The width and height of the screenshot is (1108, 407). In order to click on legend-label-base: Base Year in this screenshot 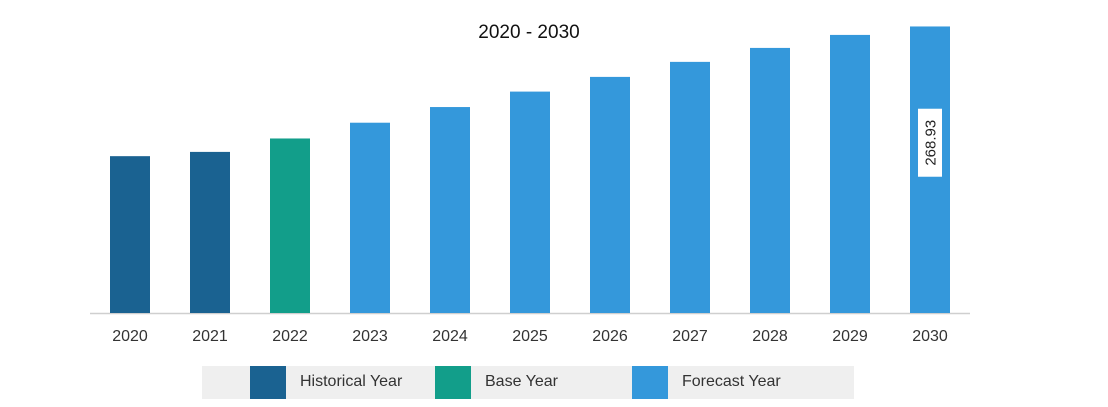, I will do `click(521, 381)`.